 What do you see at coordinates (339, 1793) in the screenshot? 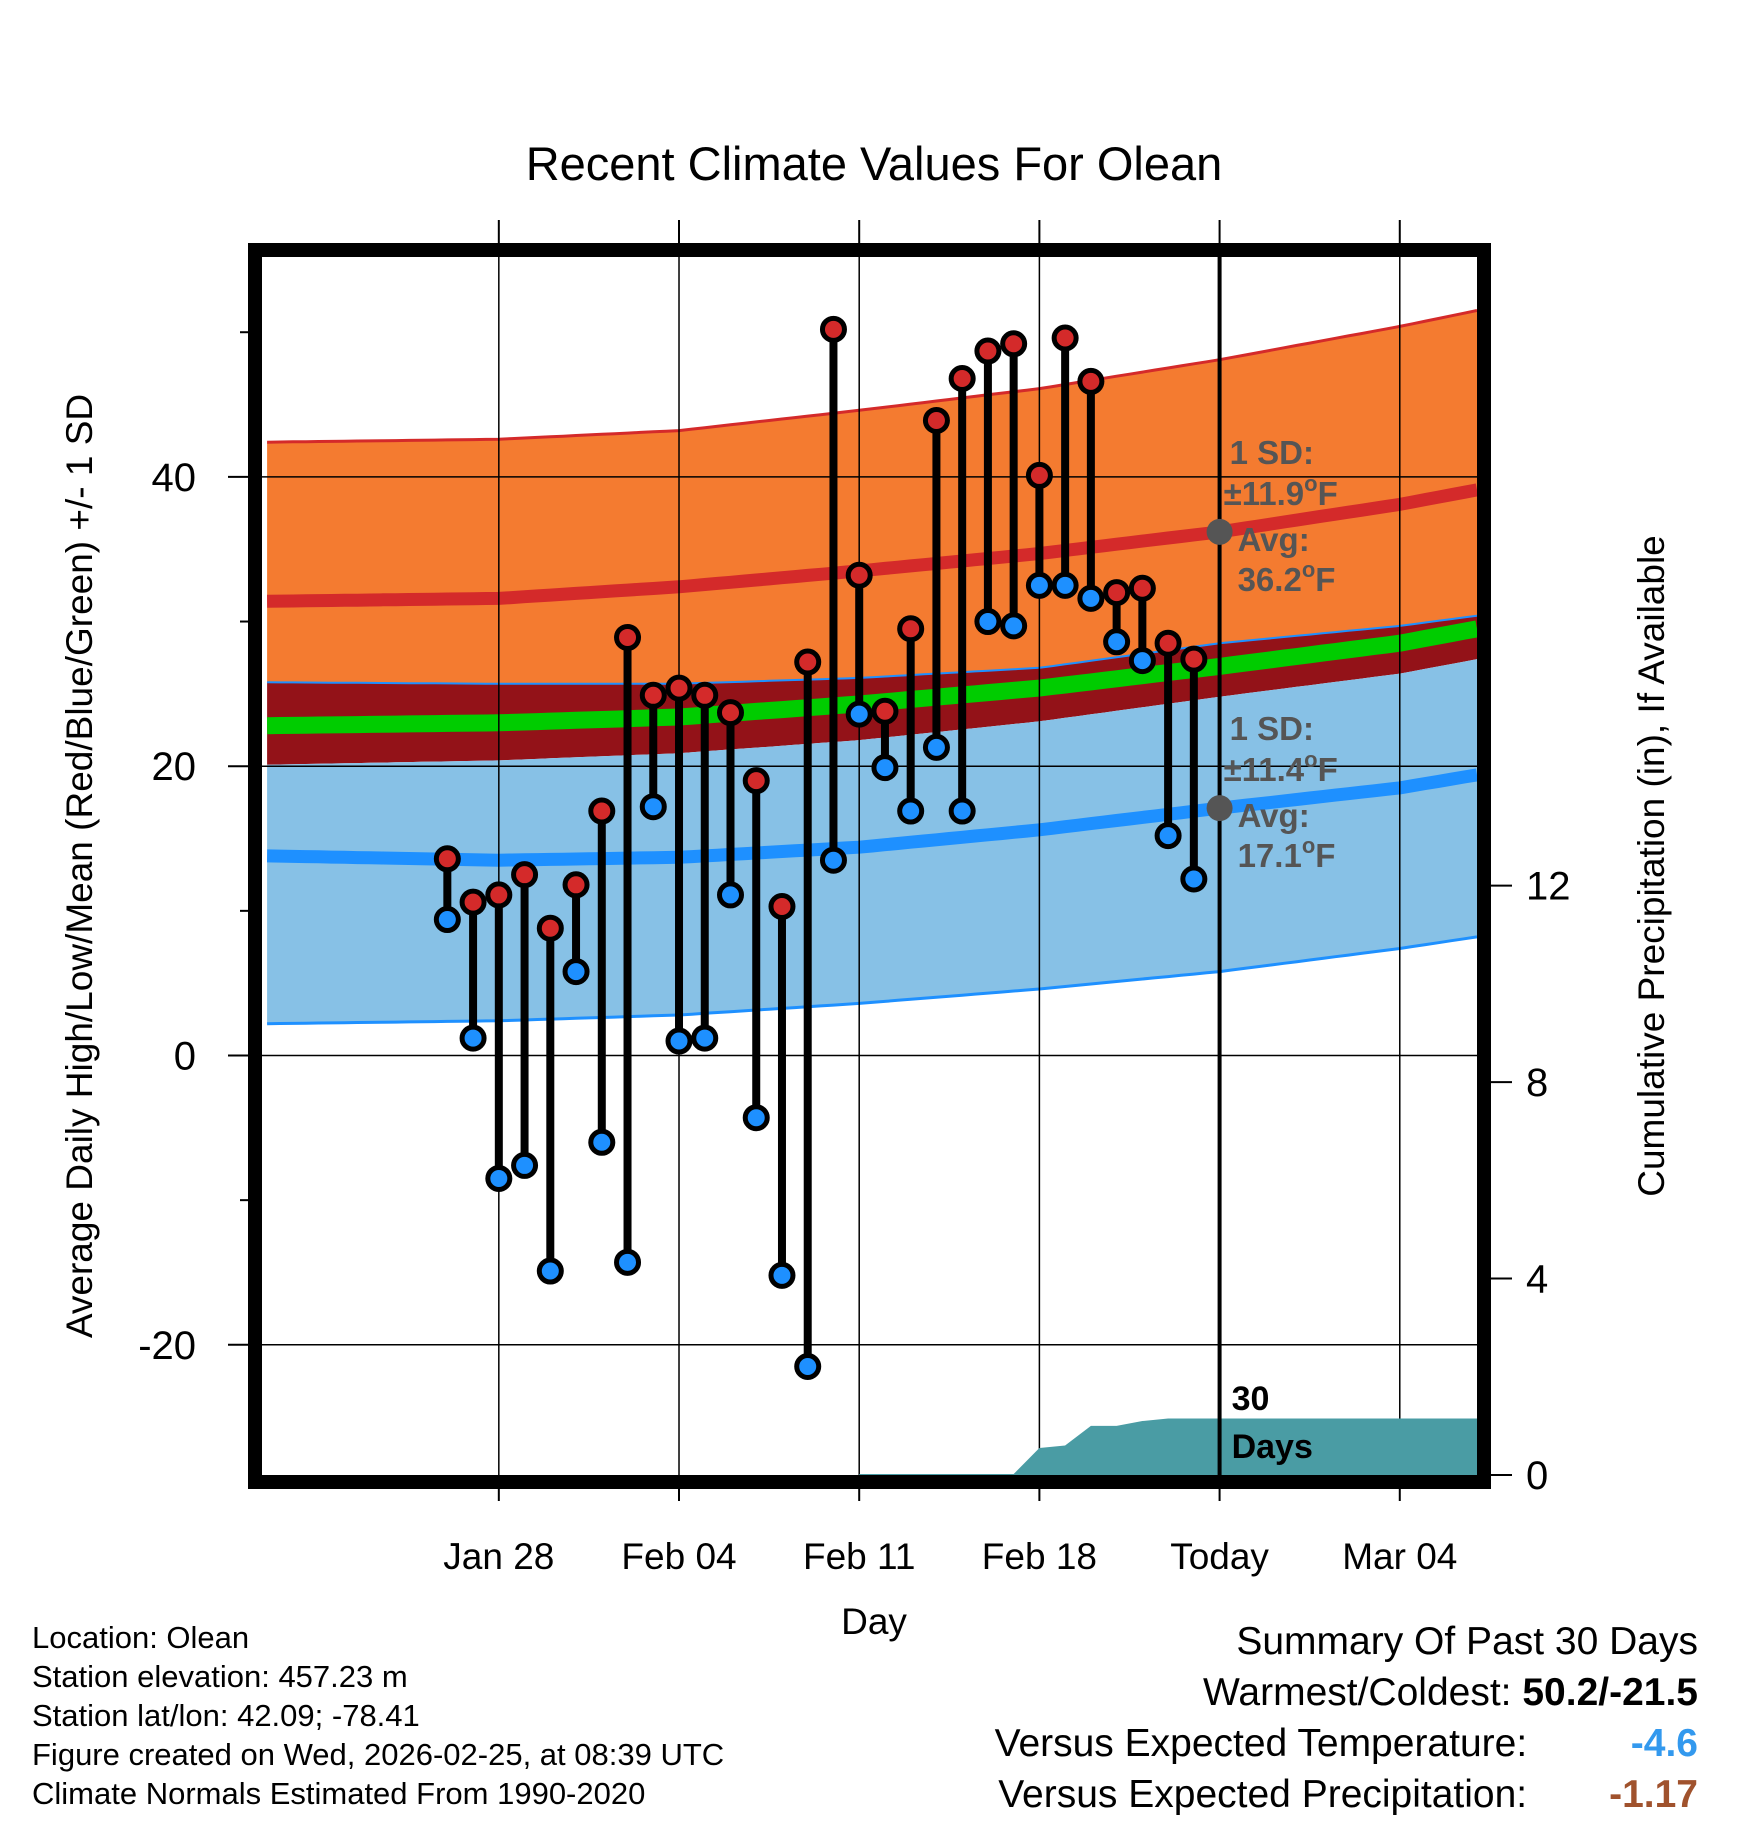
I see `normals-text: Climate Normals Estimated From 1990-2020` at bounding box center [339, 1793].